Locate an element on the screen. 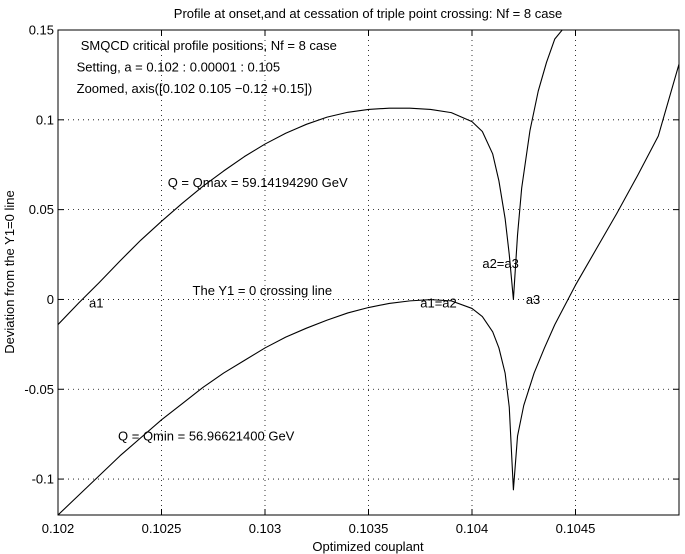 This screenshot has height=554, width=685. annotation-3: Zoomed, axis([0.102 0.105 −0.12 +0.15]) is located at coordinates (195, 88).